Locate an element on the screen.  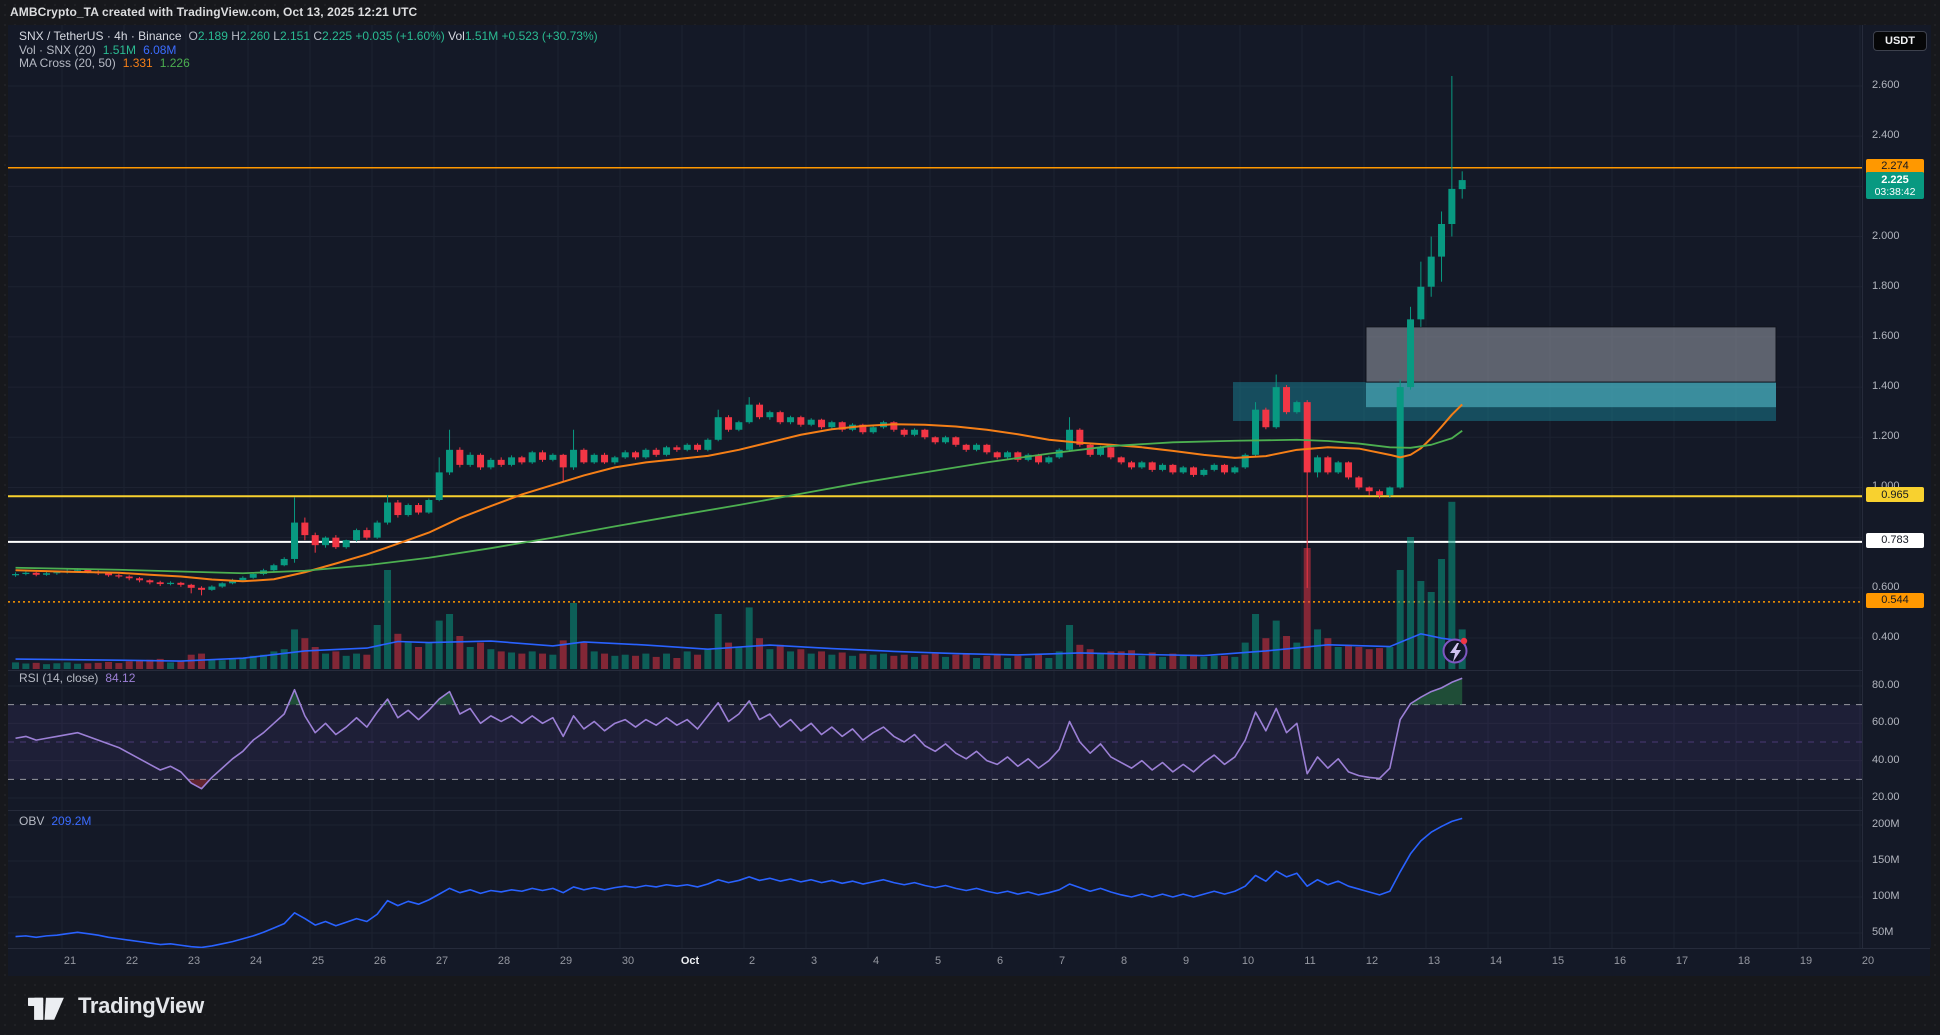
ma20-value: 1.331 is located at coordinates (137, 63).